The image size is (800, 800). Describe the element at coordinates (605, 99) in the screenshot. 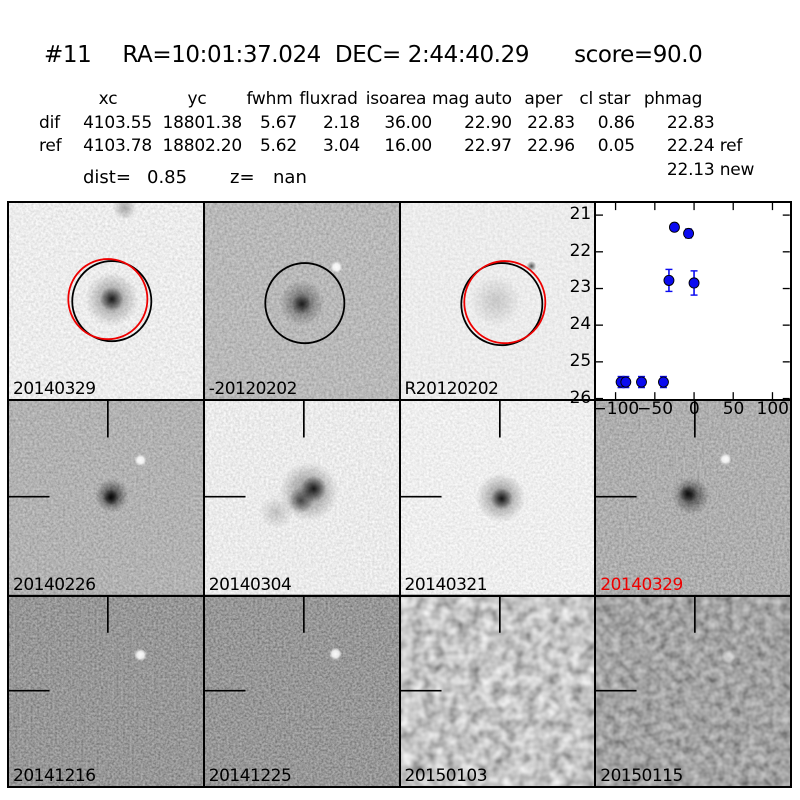

I see `col-cl-star: cl star` at that location.